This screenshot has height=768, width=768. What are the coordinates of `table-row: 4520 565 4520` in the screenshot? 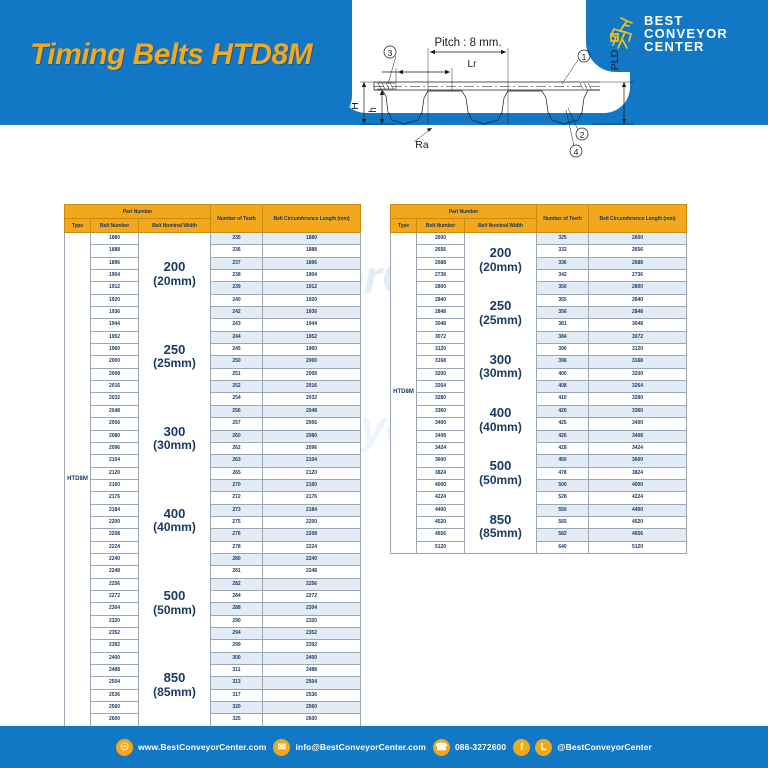 It's located at (539, 522).